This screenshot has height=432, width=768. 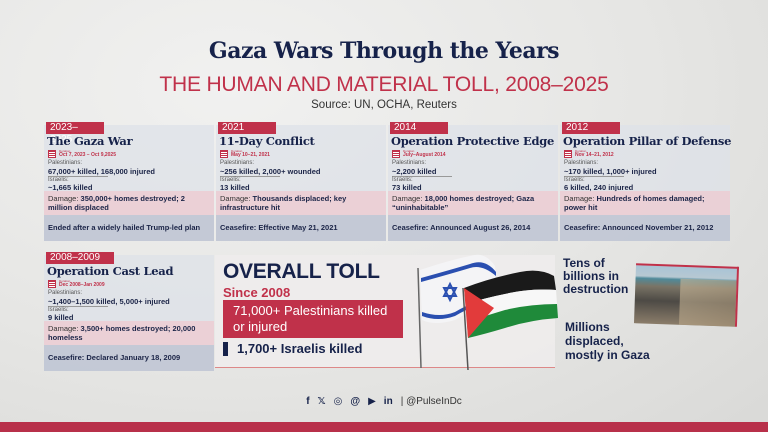 I want to click on duration: Duration Oct 7, 2023 – Oct 9,2025, so click(x=82, y=154).